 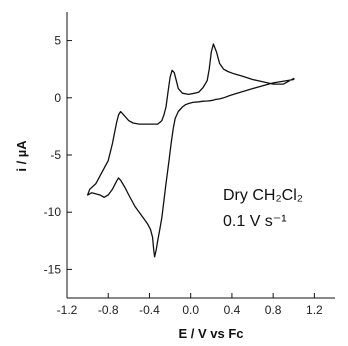 I want to click on y-tick-label: -10, so click(x=53, y=212).